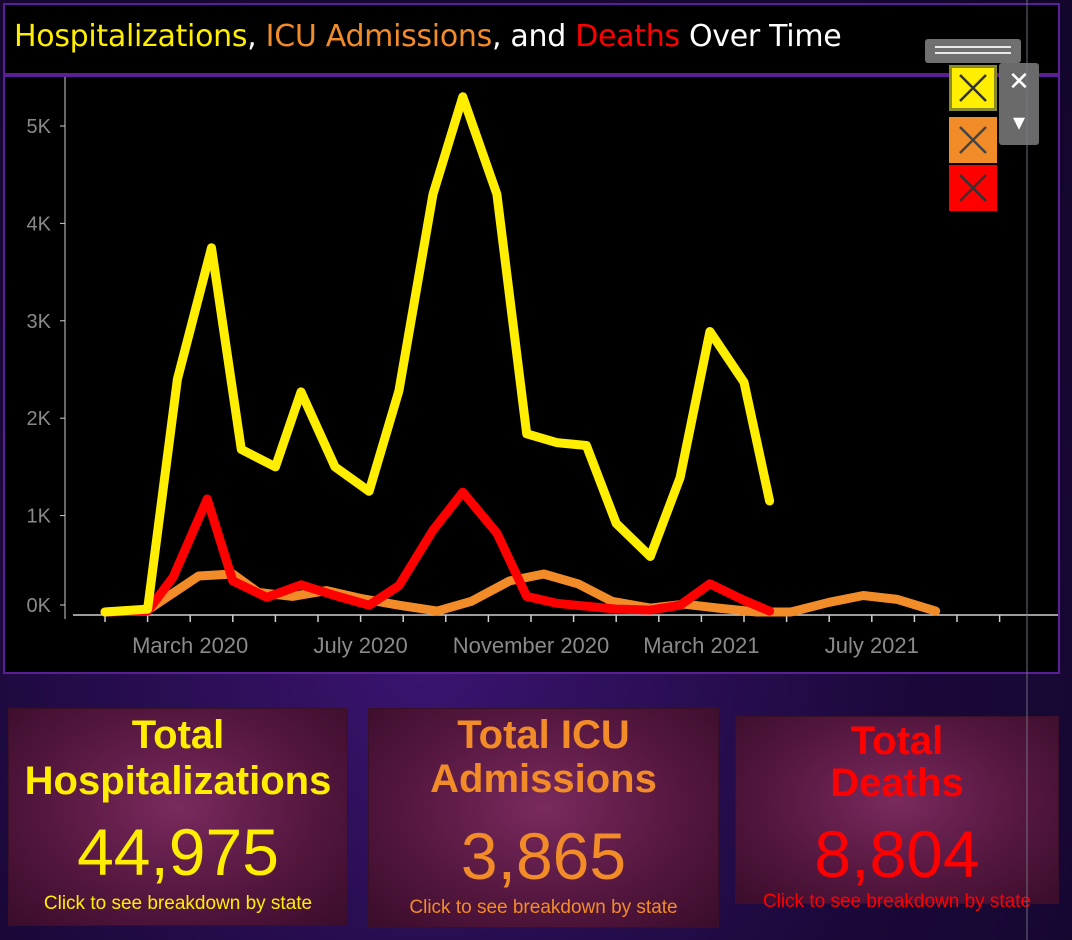 This screenshot has width=1072, height=940. I want to click on kpi-value: 3,865, so click(543, 856).